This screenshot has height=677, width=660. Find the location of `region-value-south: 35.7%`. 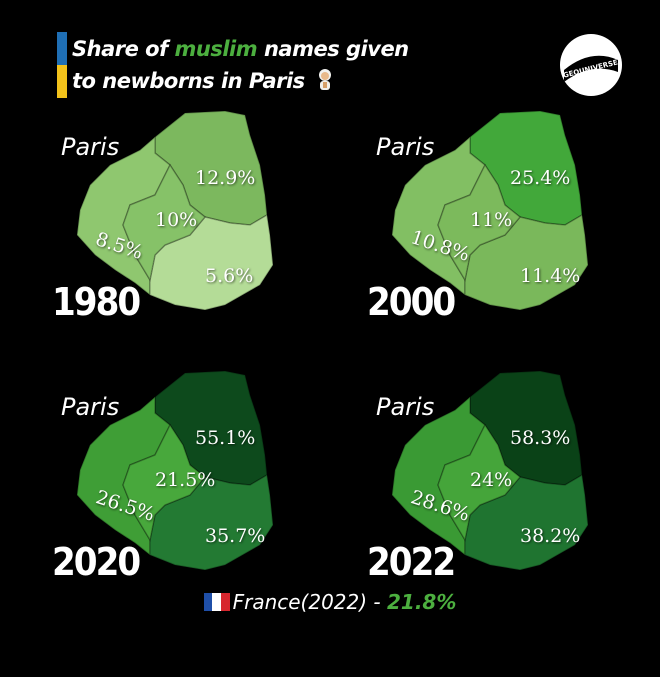

region-value-south: 35.7% is located at coordinates (235, 536).